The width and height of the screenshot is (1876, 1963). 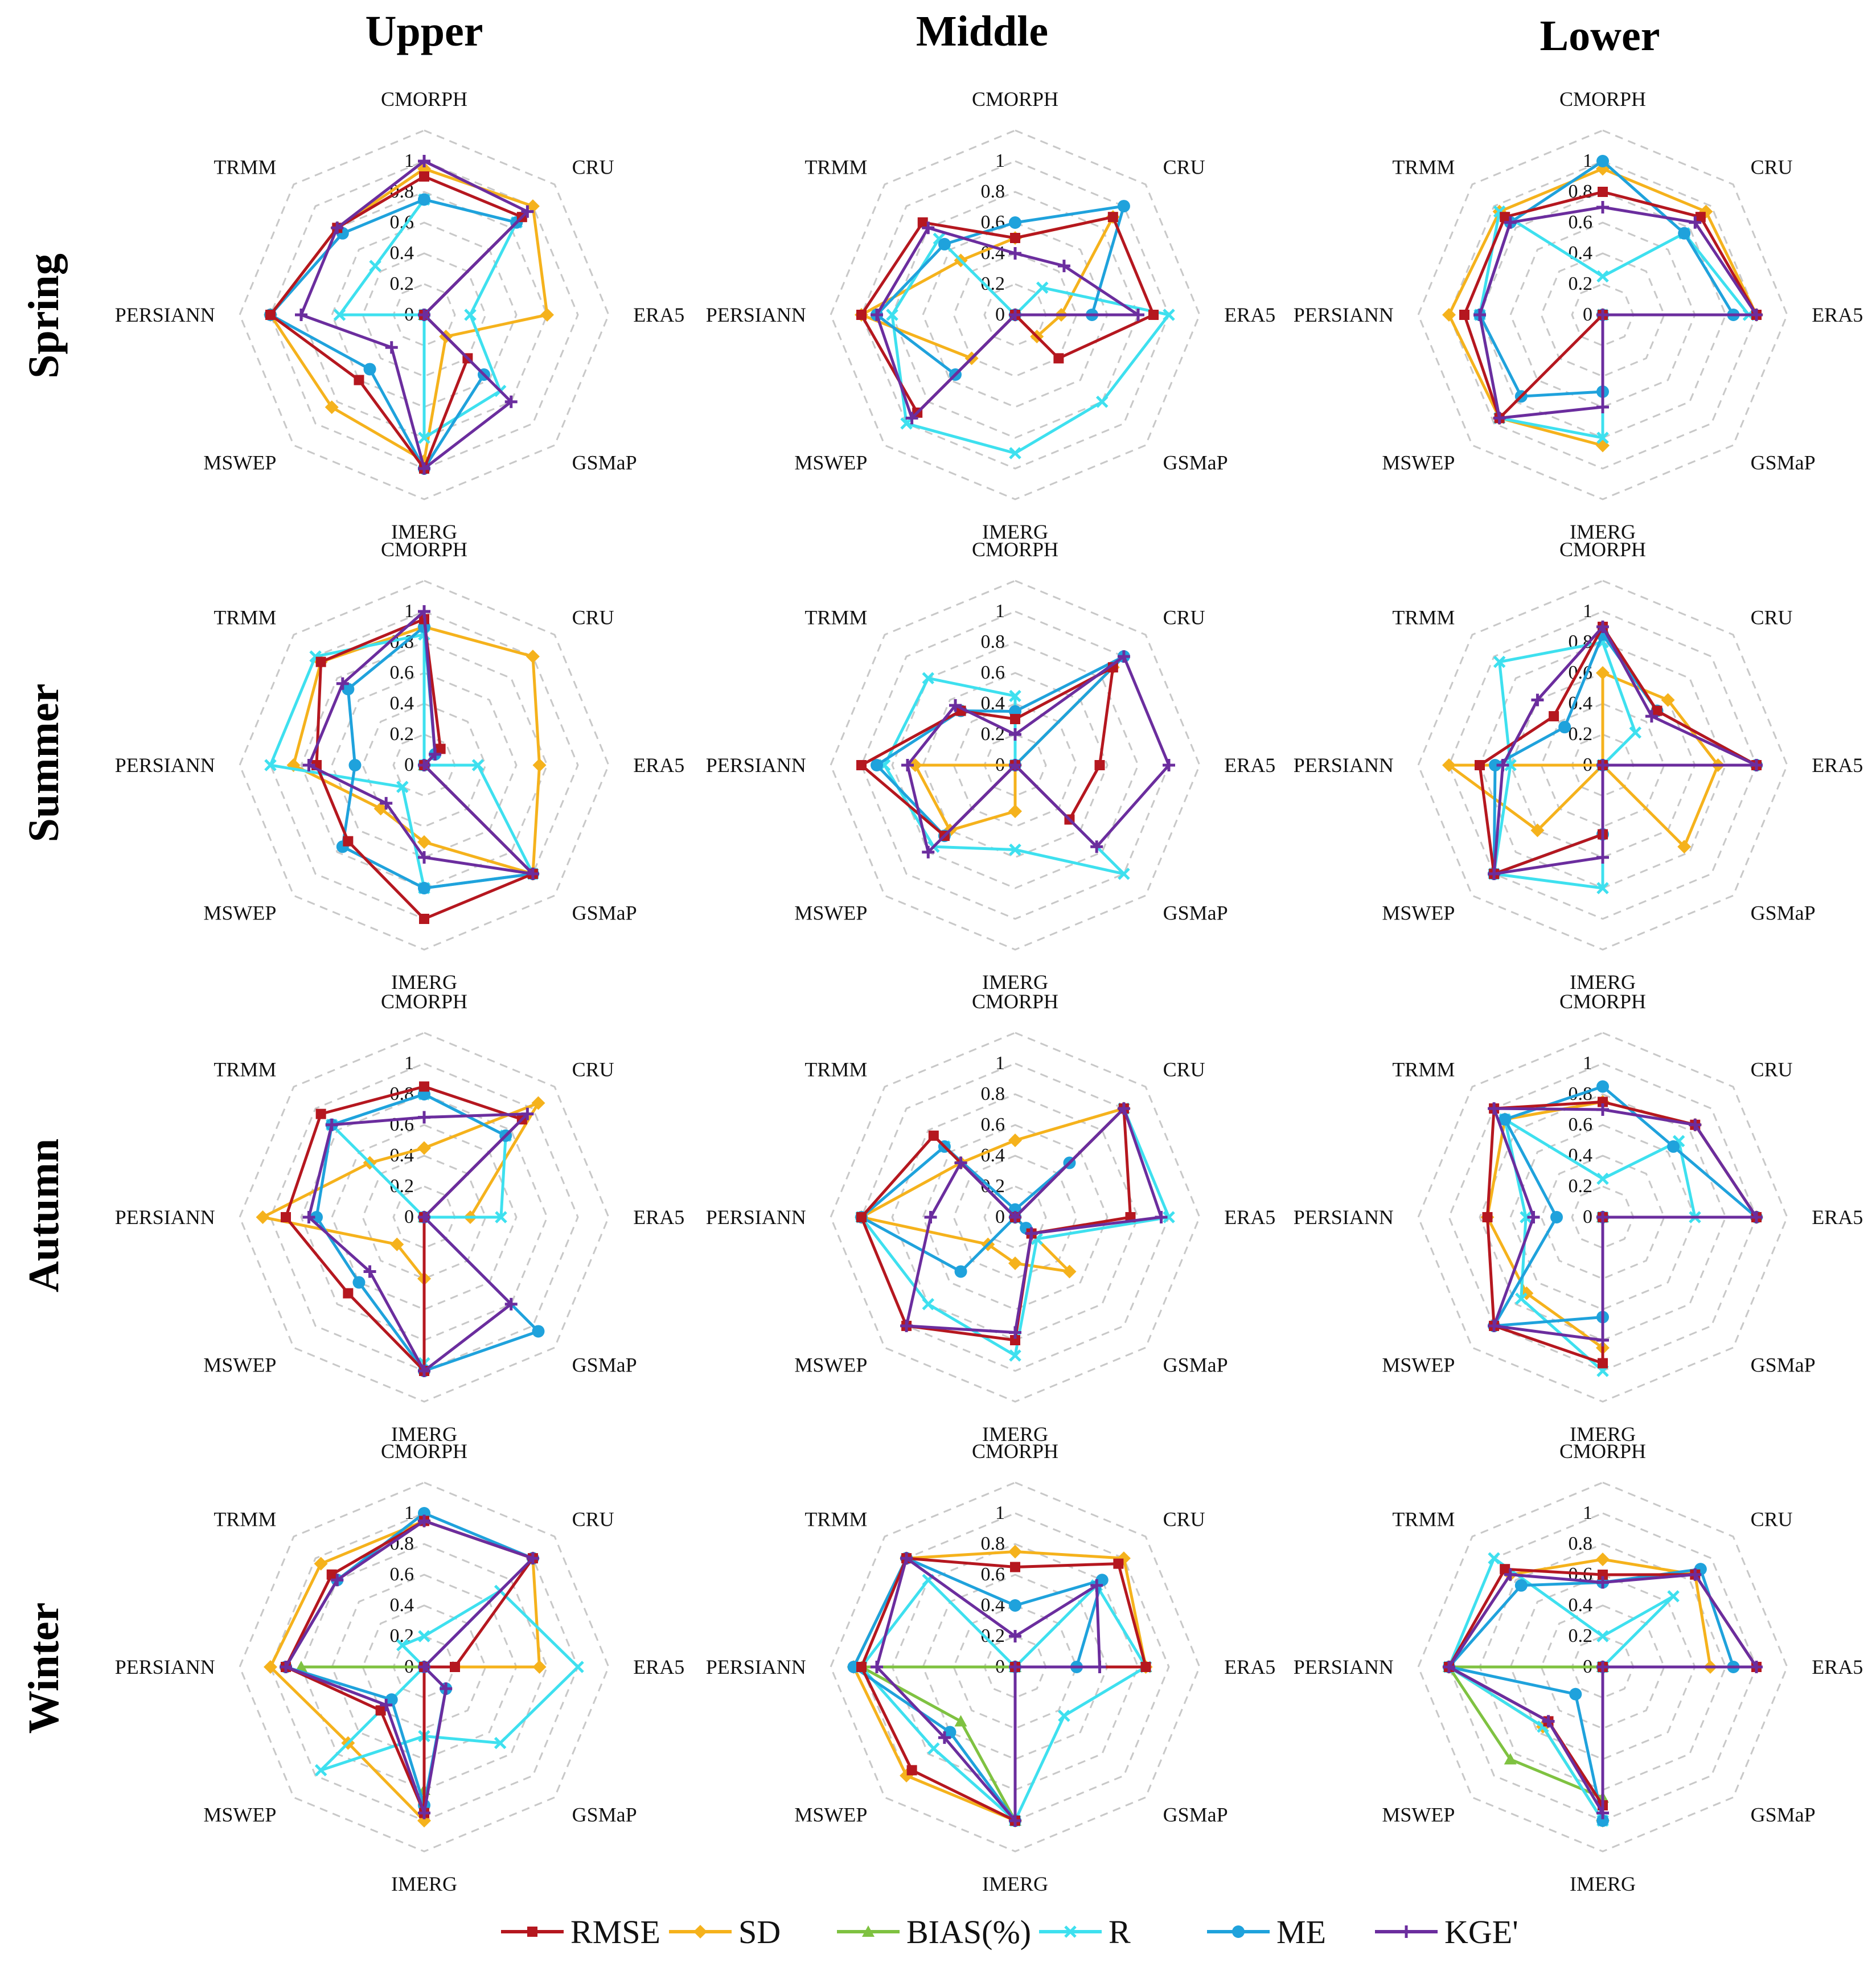 I want to click on point-kge-era5, so click(x=1169, y=765).